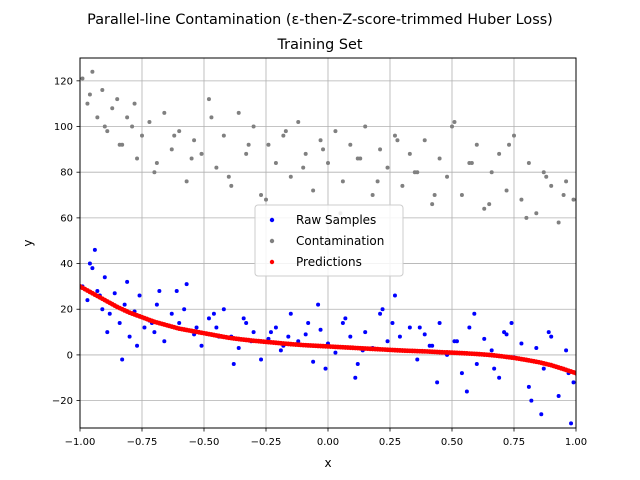 The image size is (640, 480). What do you see at coordinates (327, 463) in the screenshot?
I see `x-axis-label: x` at bounding box center [327, 463].